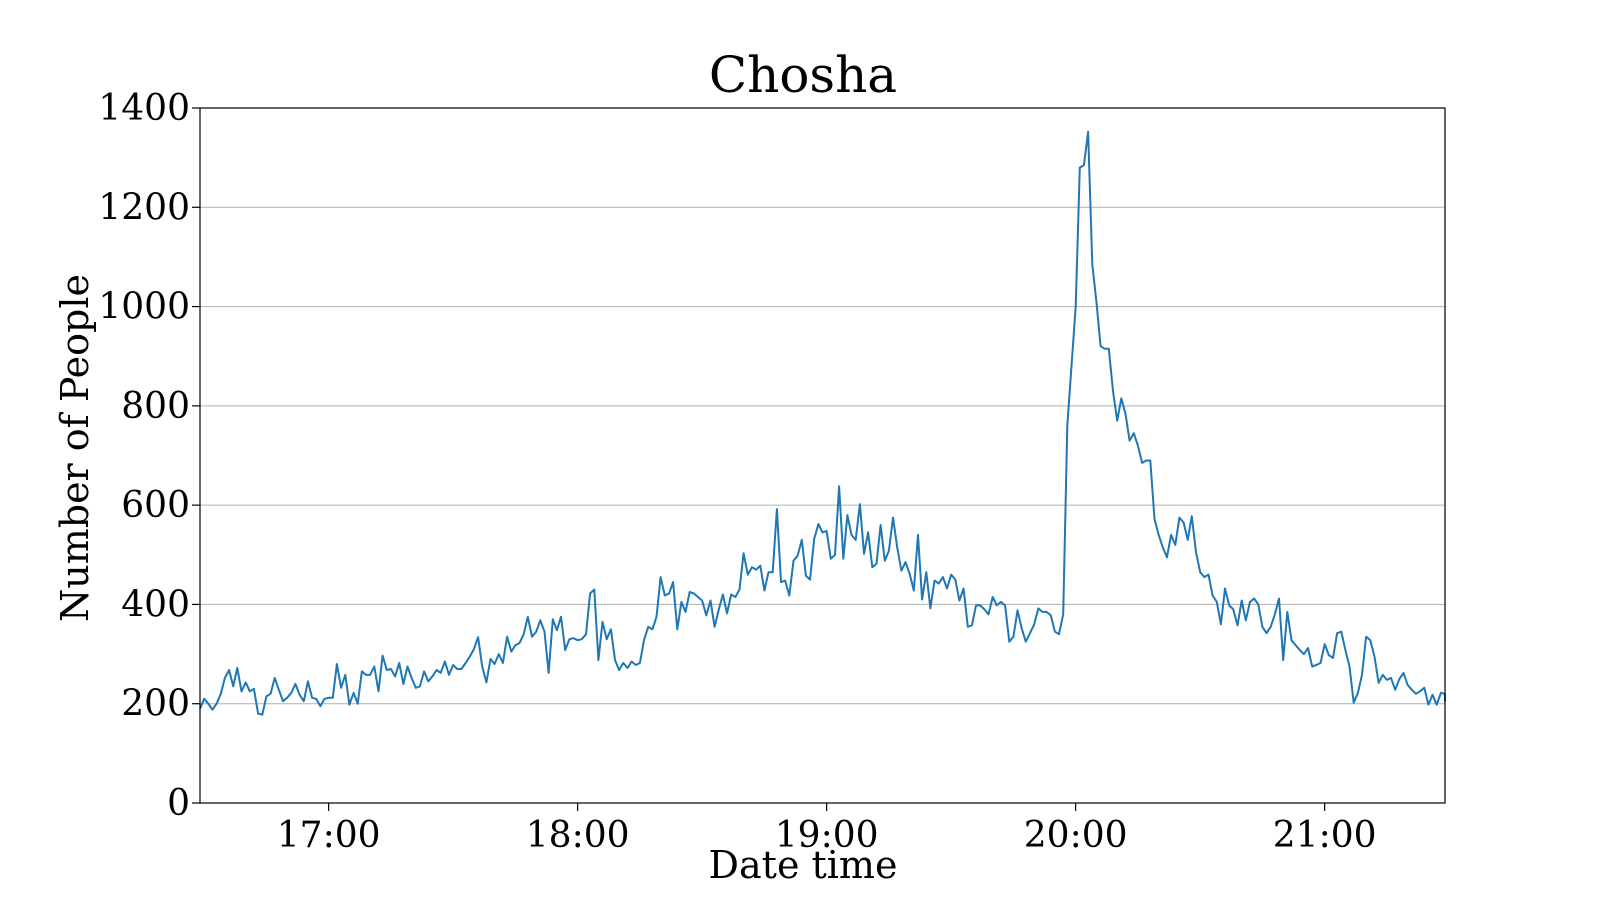  Describe the element at coordinates (1076, 835) in the screenshot. I see `x-tick-label: 20:00` at that location.